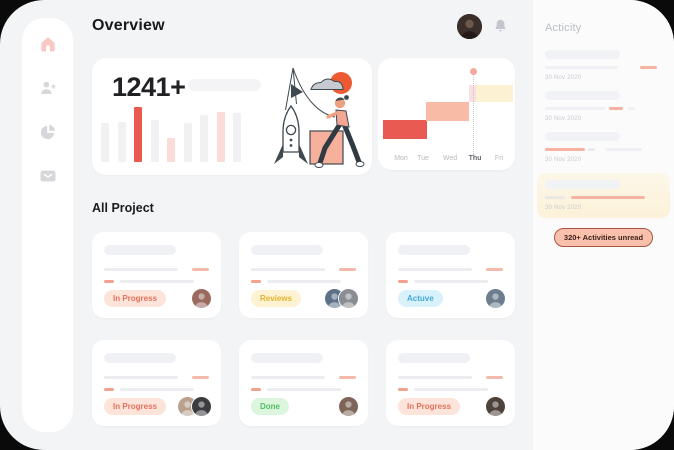 Image resolution: width=674 pixels, height=450 pixels. What do you see at coordinates (303, 383) in the screenshot?
I see `project-card: Done` at bounding box center [303, 383].